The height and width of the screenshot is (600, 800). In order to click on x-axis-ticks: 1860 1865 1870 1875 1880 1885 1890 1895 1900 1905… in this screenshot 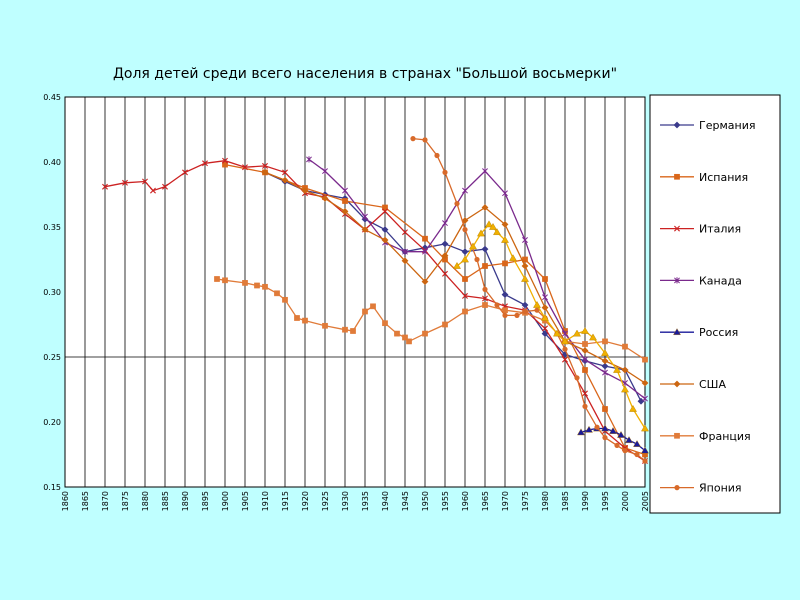, I will do `click(355, 501)`.